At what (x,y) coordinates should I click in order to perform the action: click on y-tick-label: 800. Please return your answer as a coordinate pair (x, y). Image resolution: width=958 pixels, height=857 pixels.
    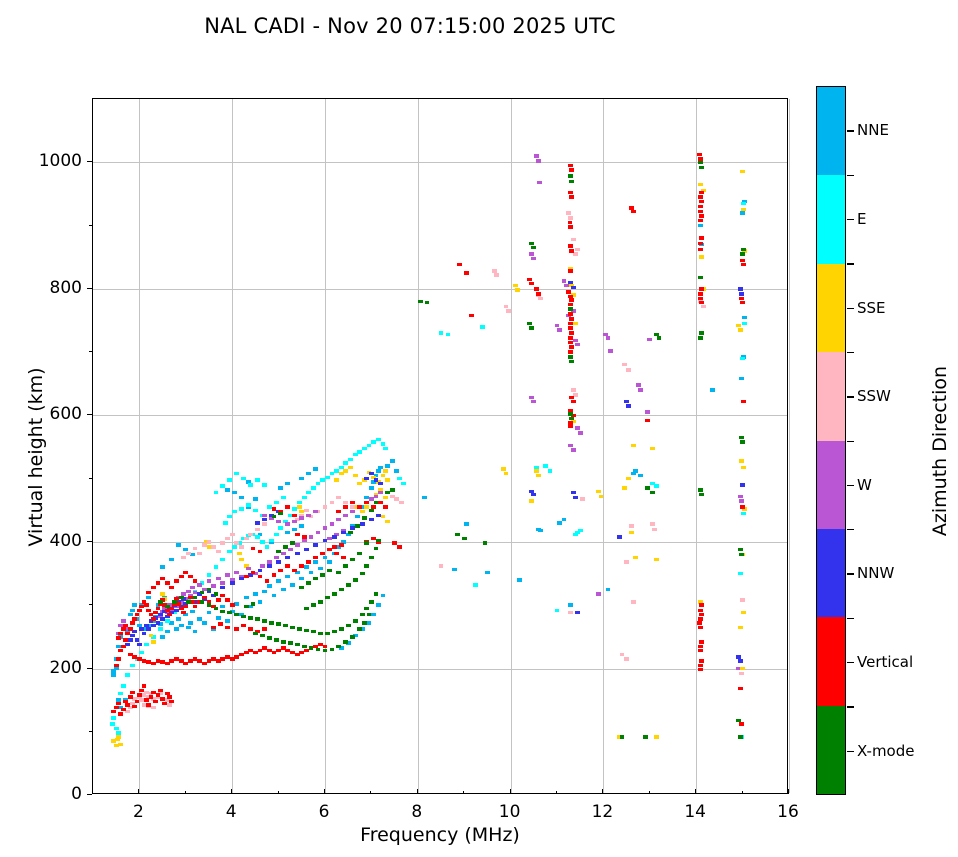
    Looking at the image, I should click on (65, 287).